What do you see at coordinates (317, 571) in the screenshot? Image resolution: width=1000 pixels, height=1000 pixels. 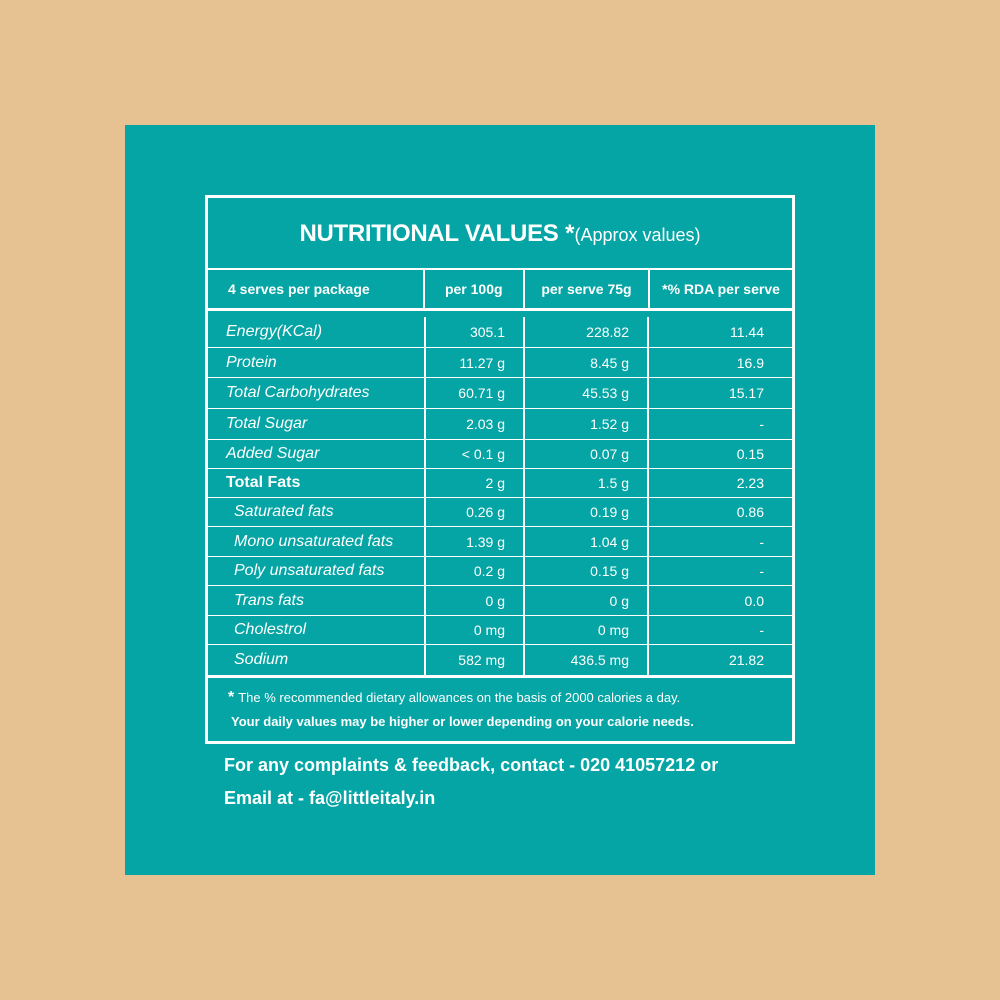 I see `nutrient-name: Poly unsaturated fats` at bounding box center [317, 571].